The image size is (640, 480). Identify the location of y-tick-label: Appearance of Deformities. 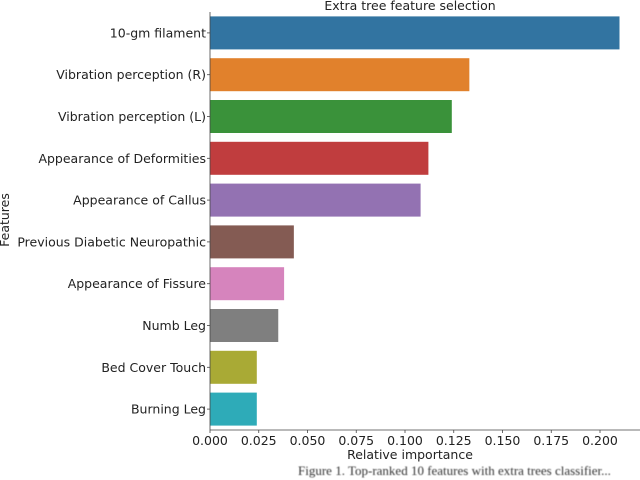
(122, 158).